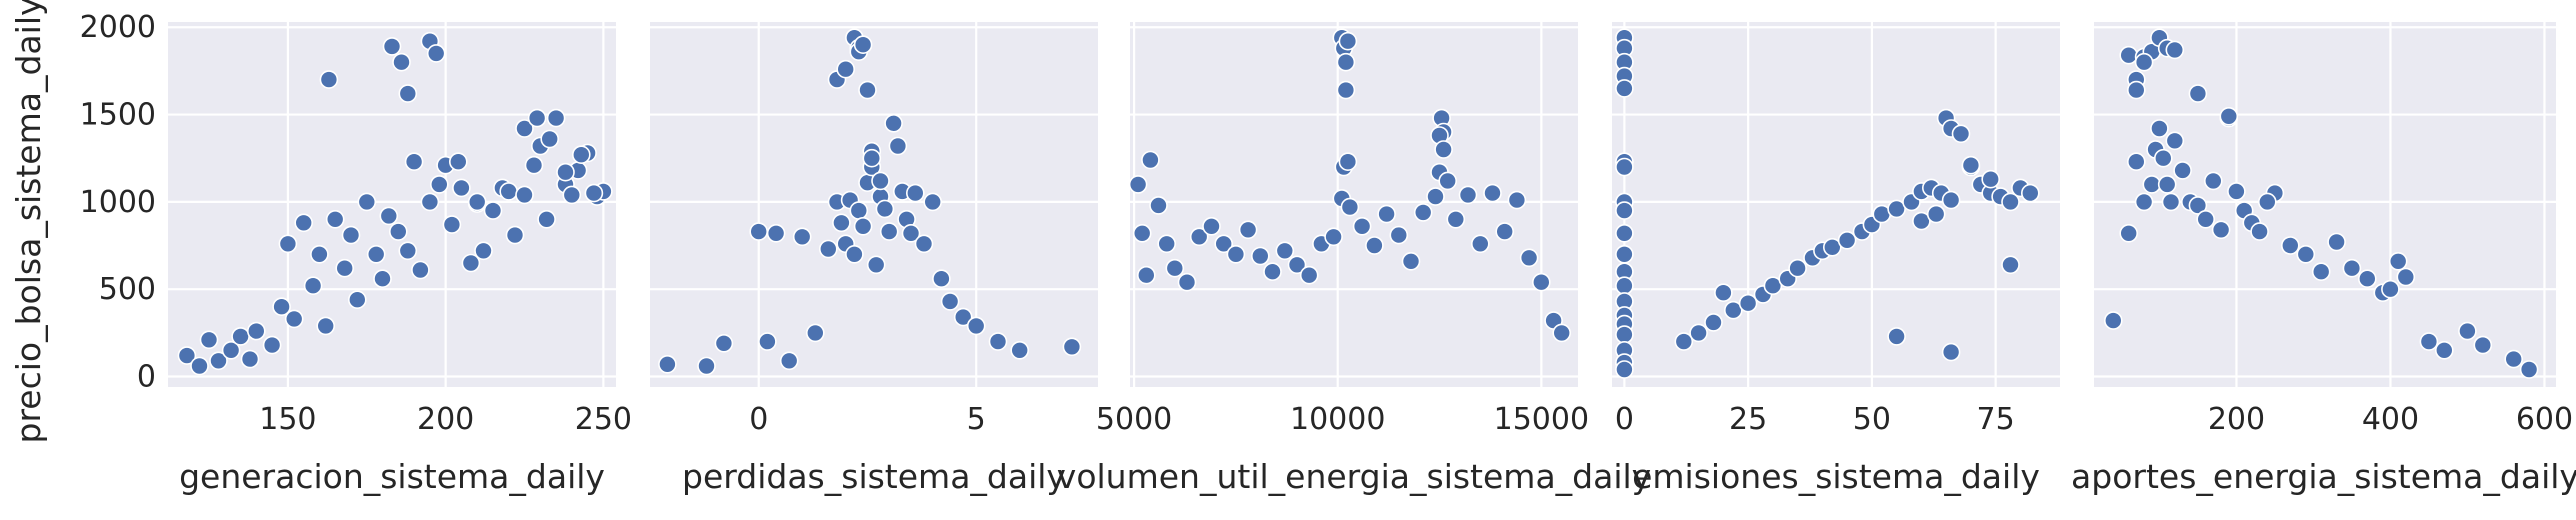  I want to click on x-axis-label: aportes_energia_sistema_daily, so click(2323, 476).